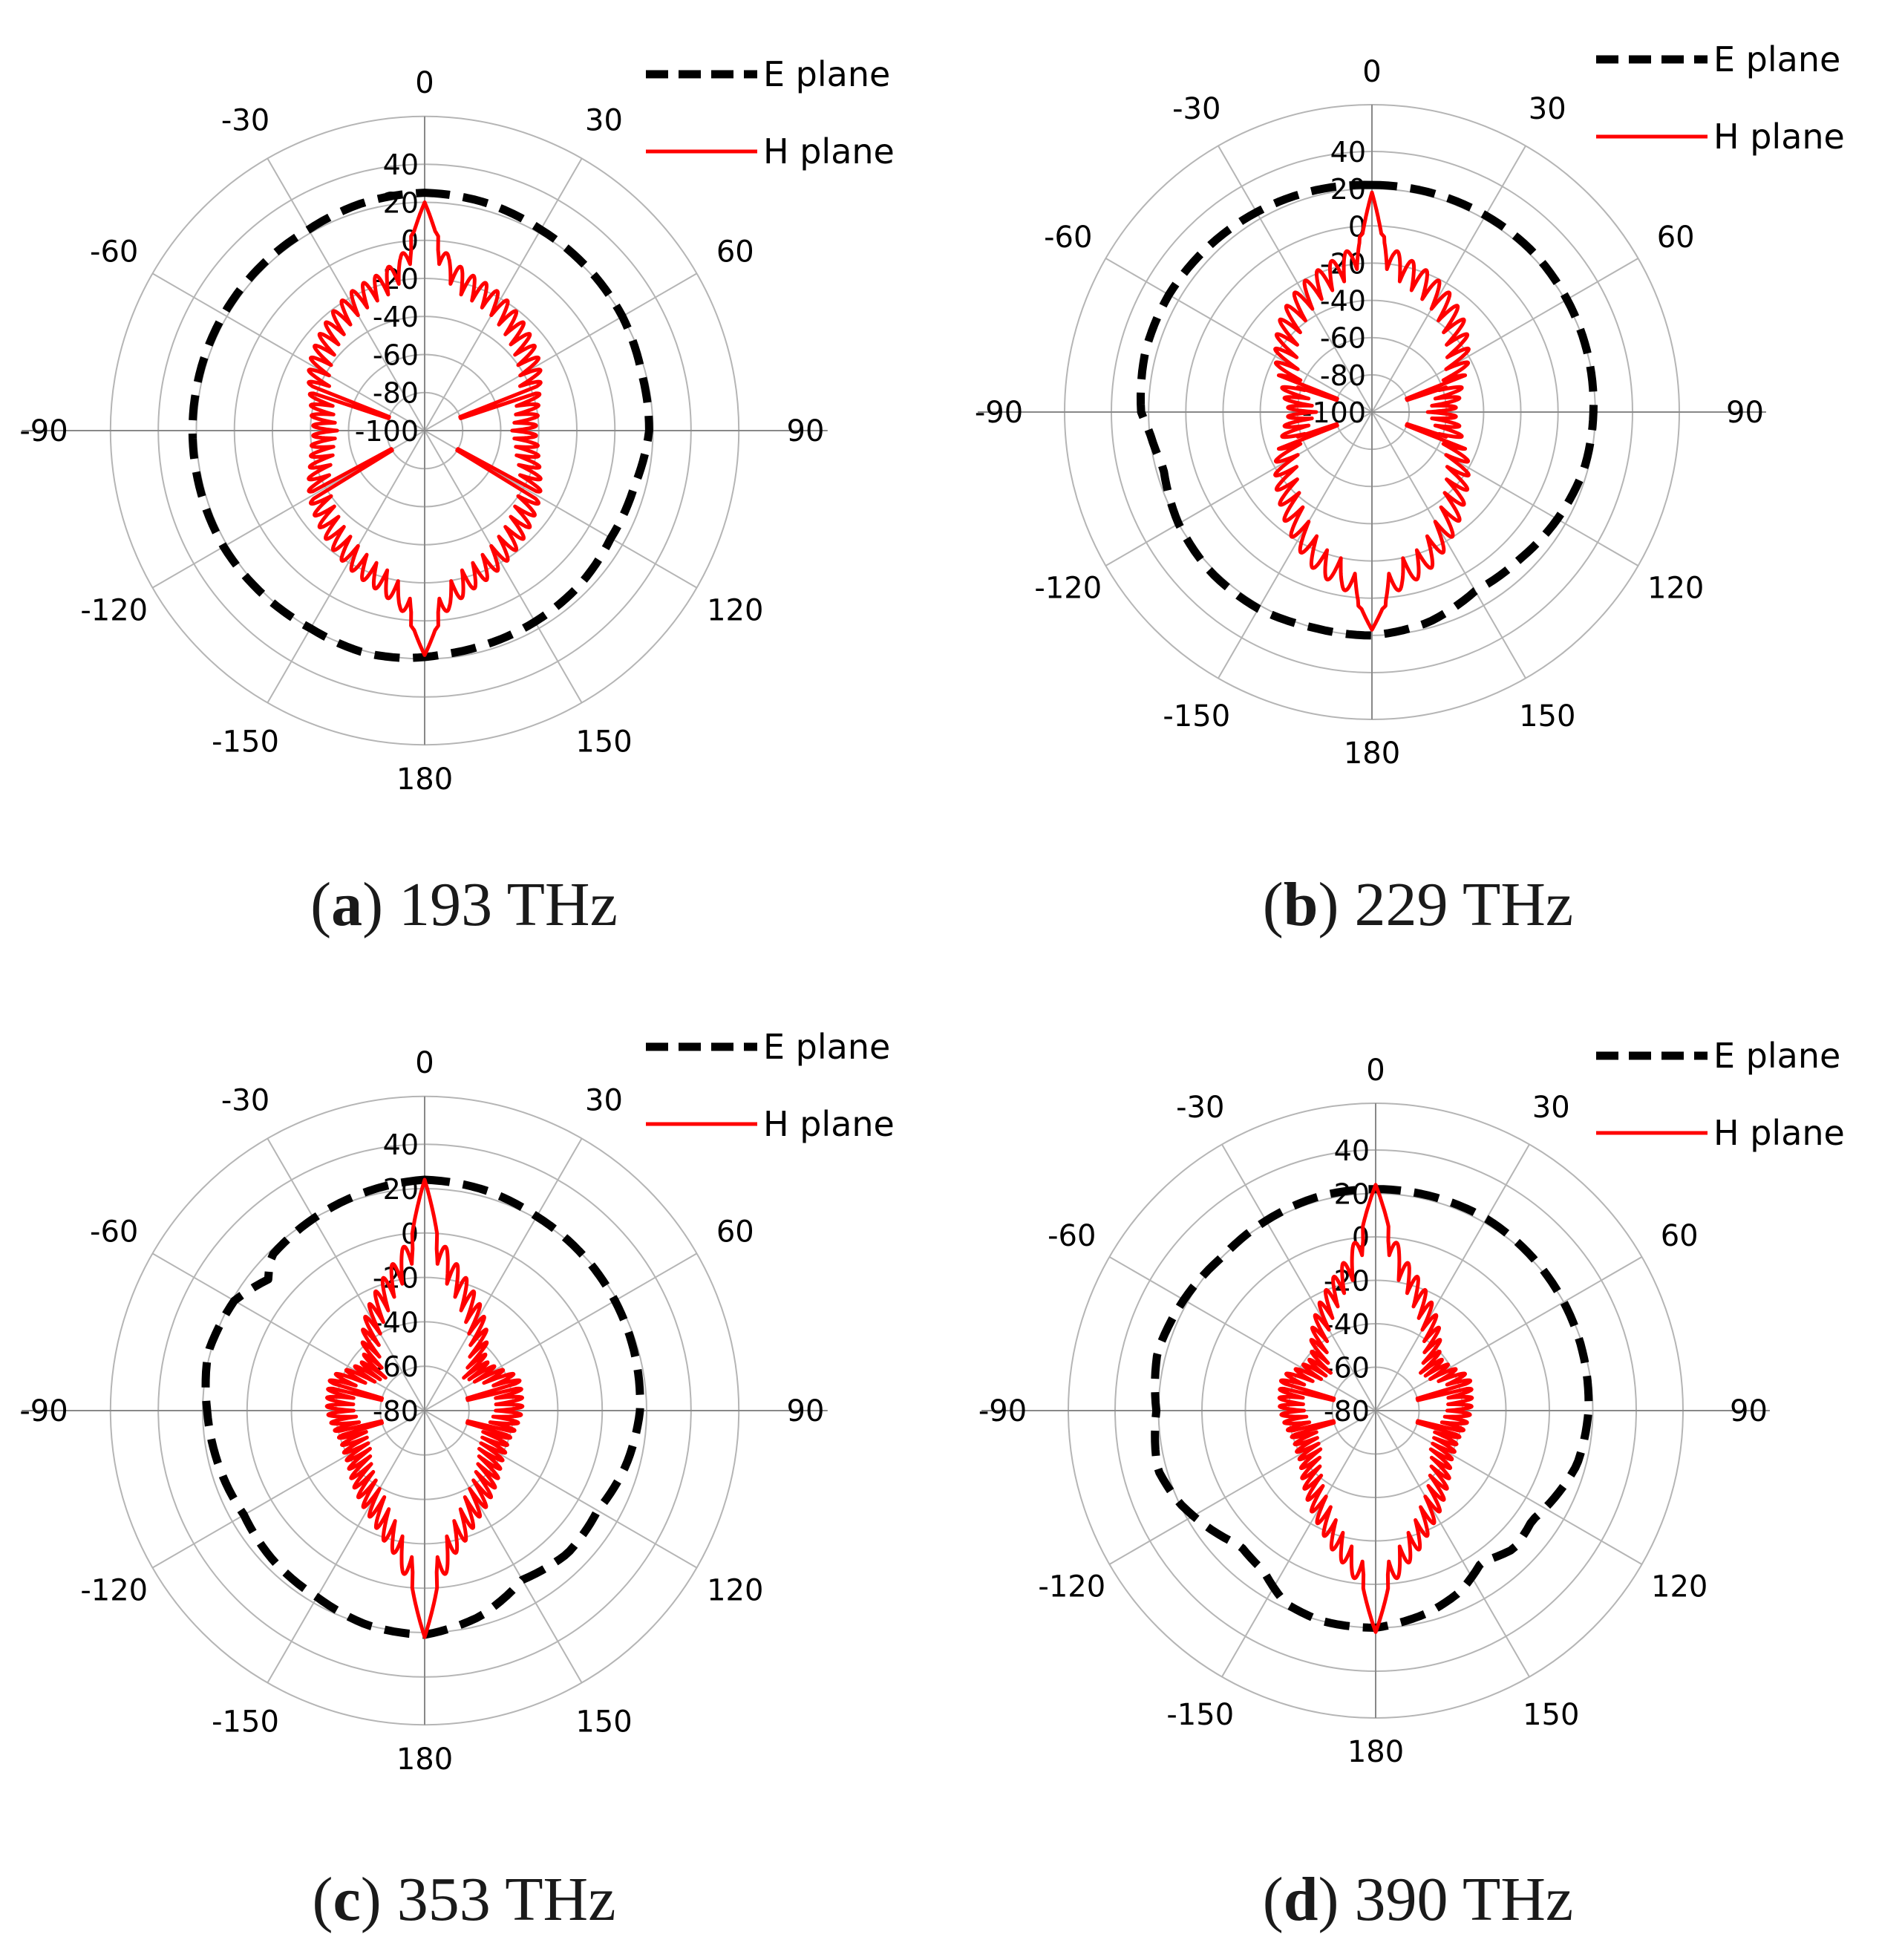 This screenshot has height=1960, width=1879. I want to click on caption-a: (a) 193 THz, so click(464, 904).